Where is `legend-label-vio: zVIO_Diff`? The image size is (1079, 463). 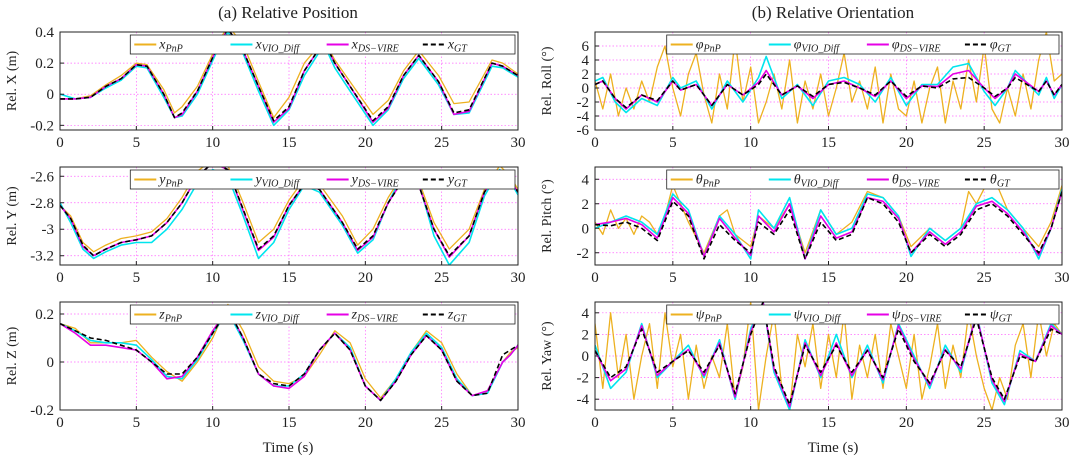 legend-label-vio: zVIO_Diff is located at coordinates (276, 316).